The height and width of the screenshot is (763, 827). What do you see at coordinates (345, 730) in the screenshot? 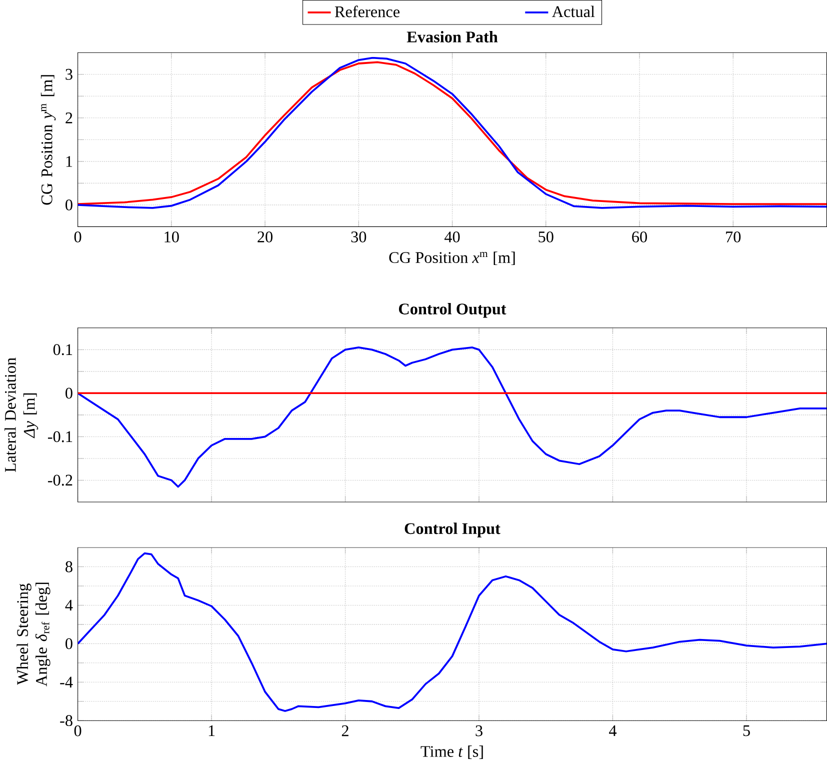
I see `x-tick-label: 2` at bounding box center [345, 730].